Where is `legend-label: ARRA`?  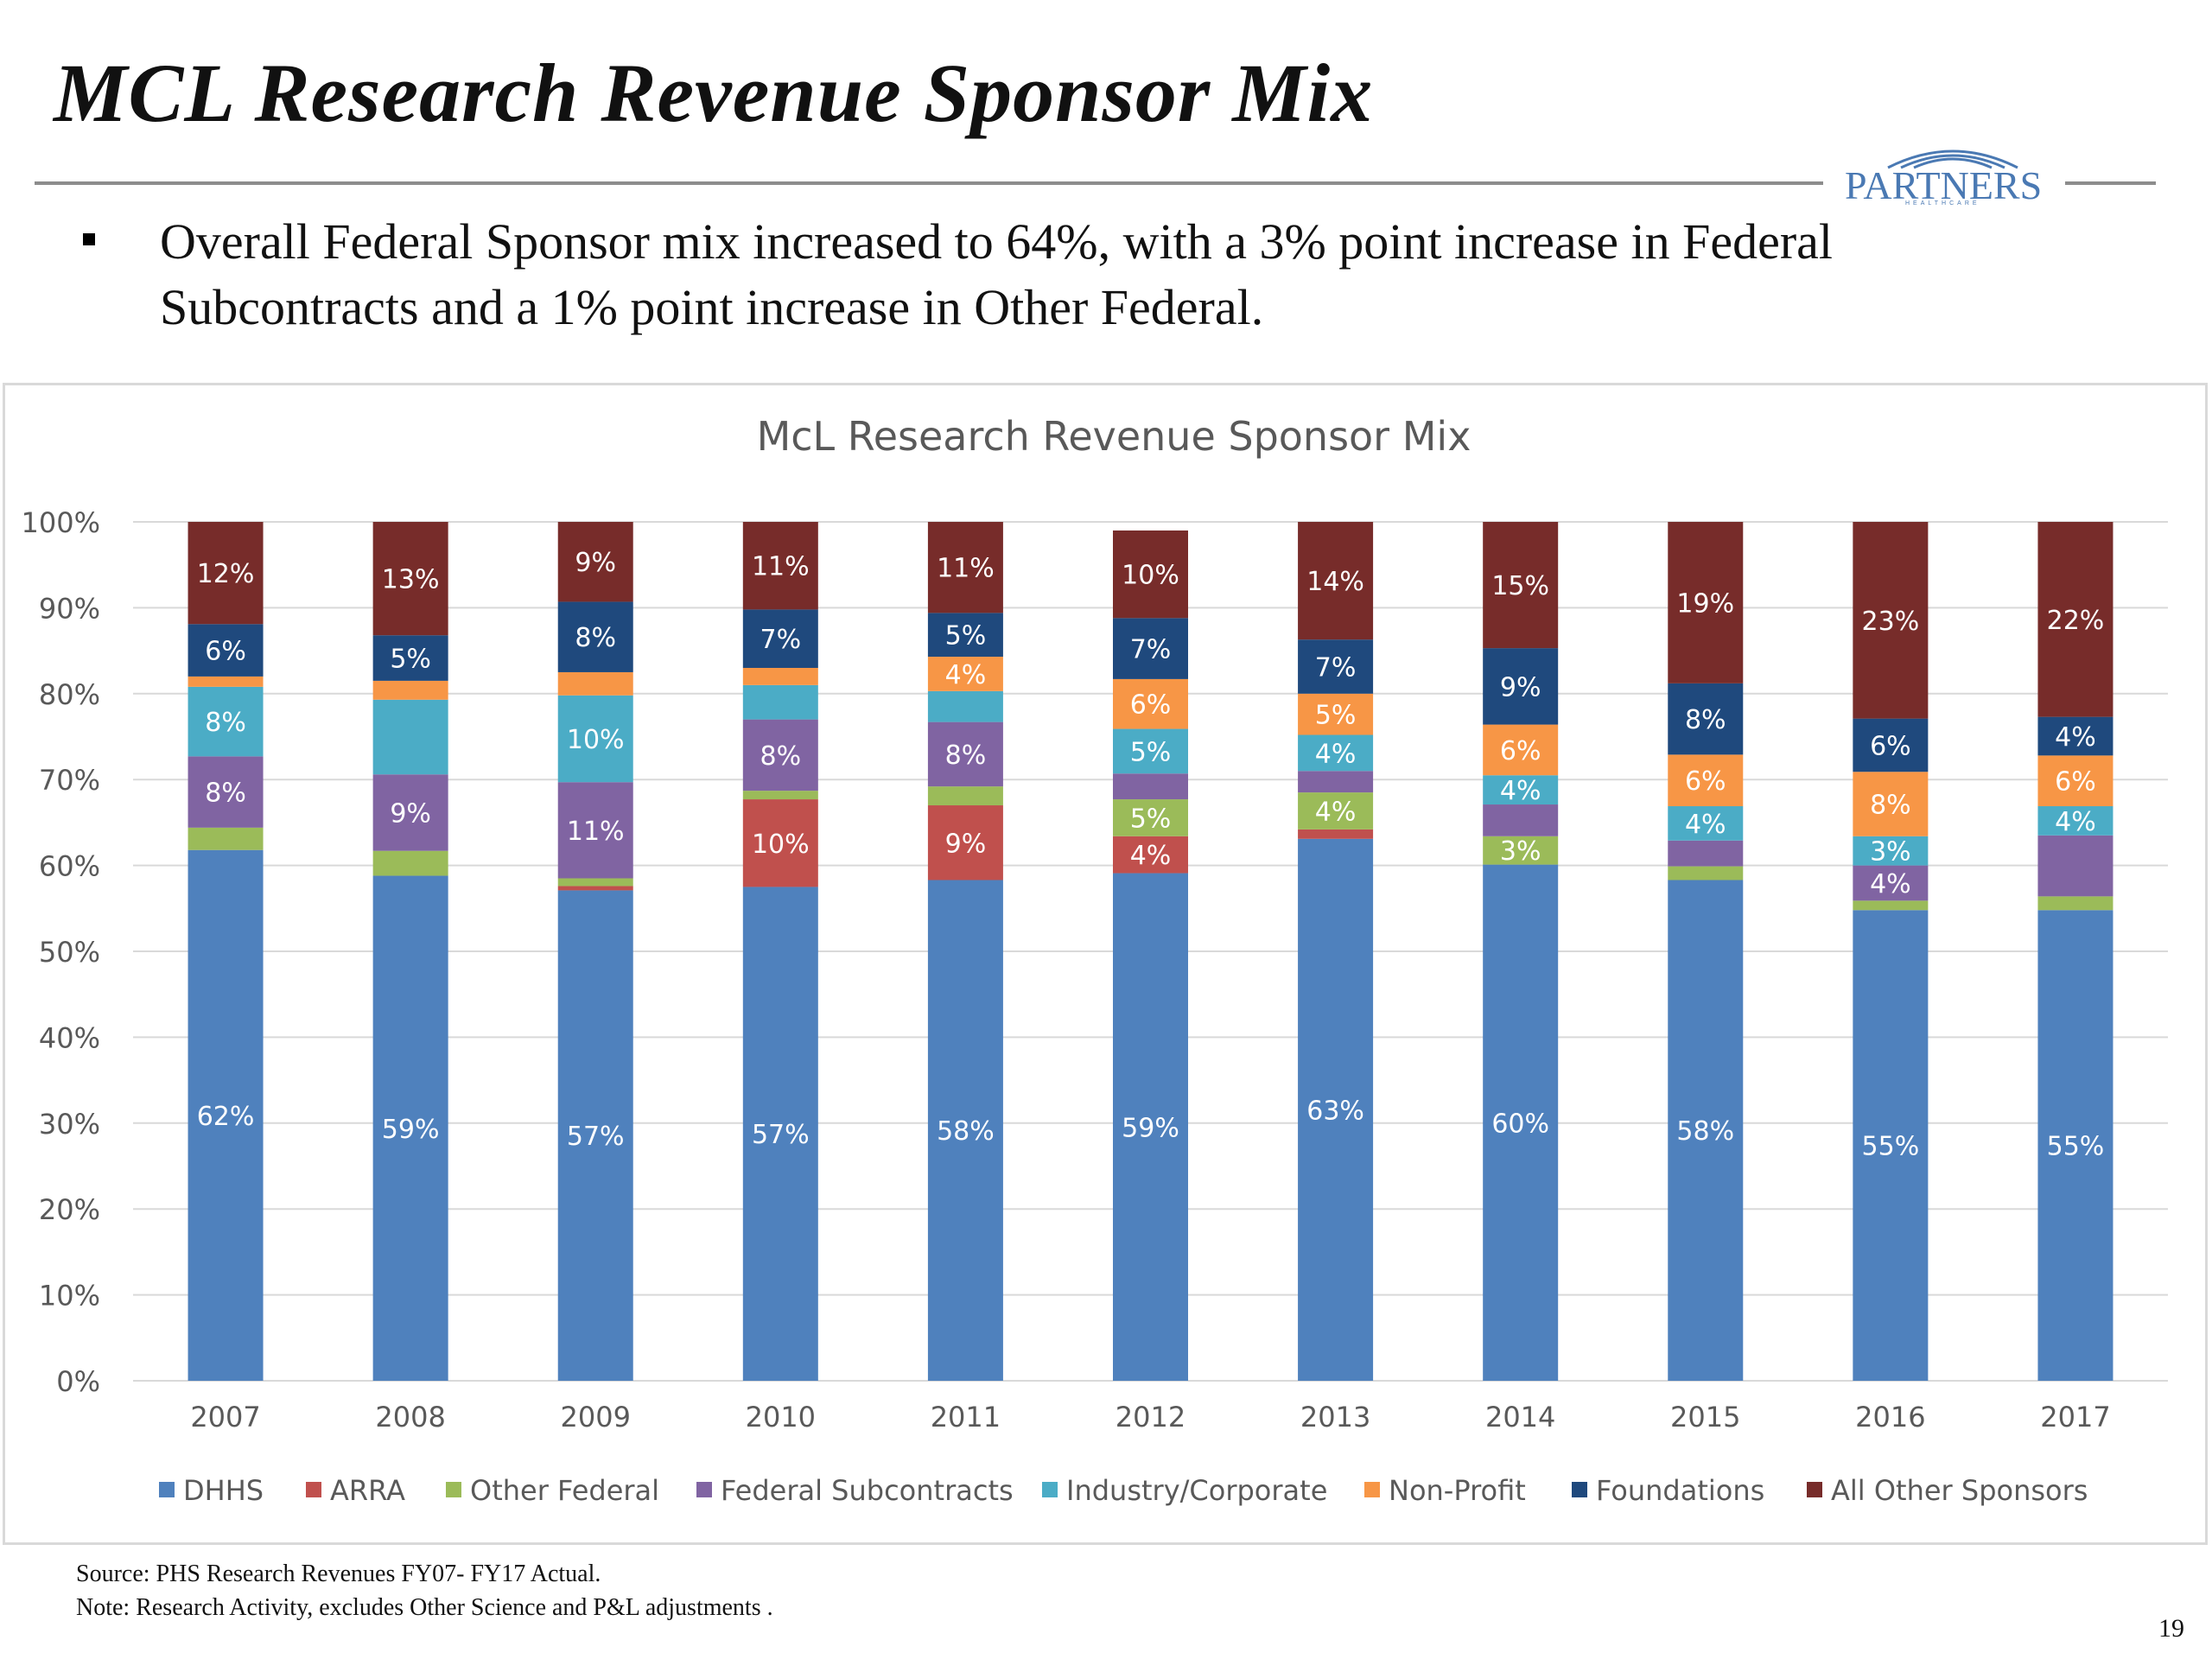 legend-label: ARRA is located at coordinates (367, 1490).